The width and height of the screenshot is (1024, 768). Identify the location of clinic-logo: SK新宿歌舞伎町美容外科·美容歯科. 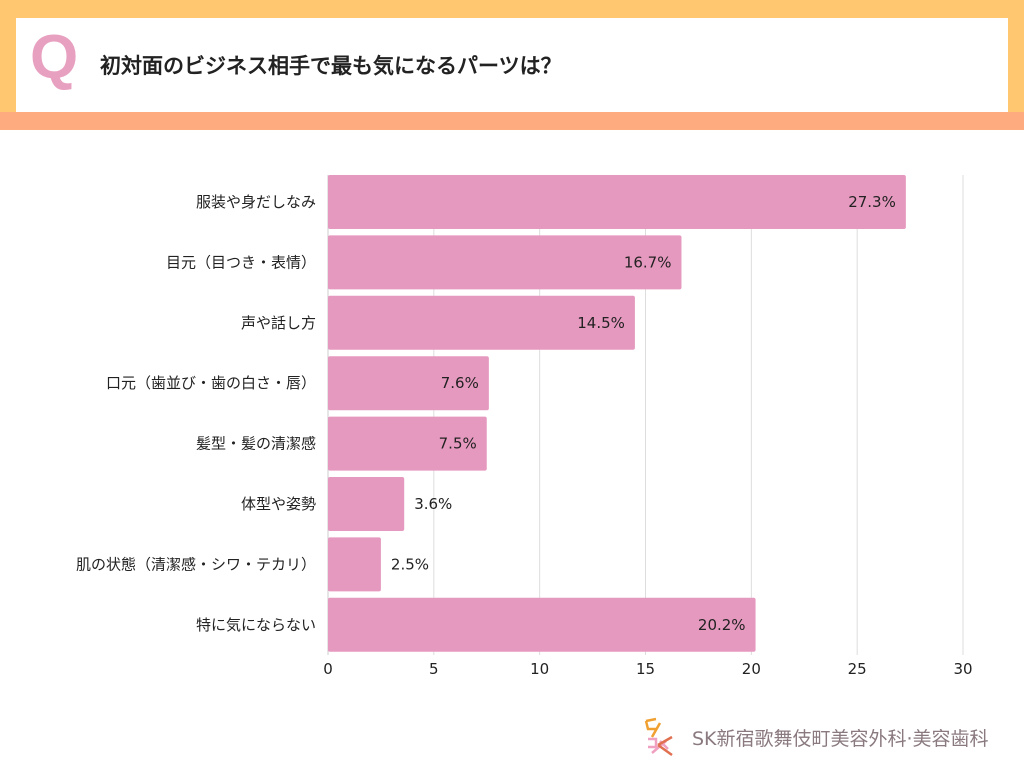
(815, 737).